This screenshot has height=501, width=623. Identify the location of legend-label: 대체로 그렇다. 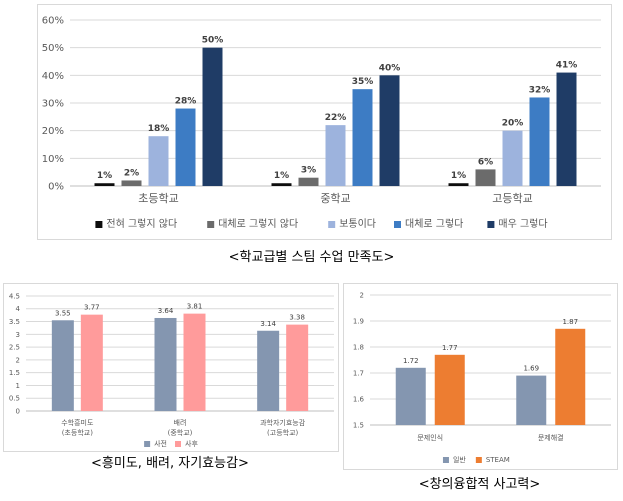
(434, 223).